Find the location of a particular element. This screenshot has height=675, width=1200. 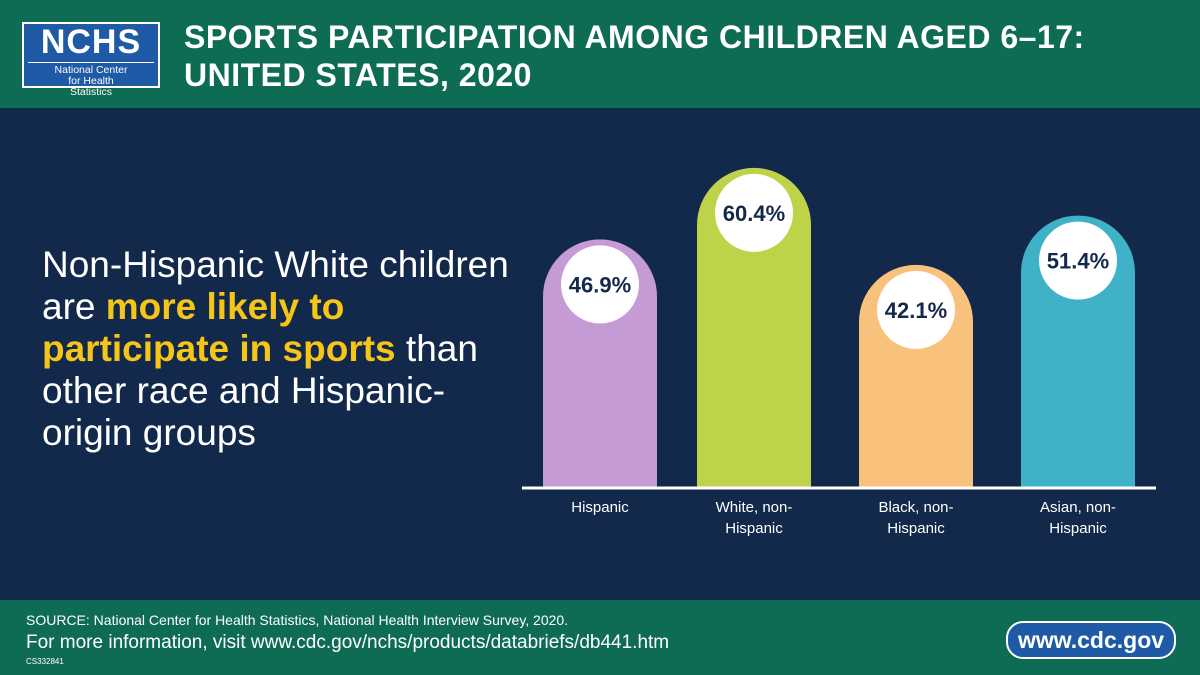

category-label: Hispanic is located at coordinates (600, 507).